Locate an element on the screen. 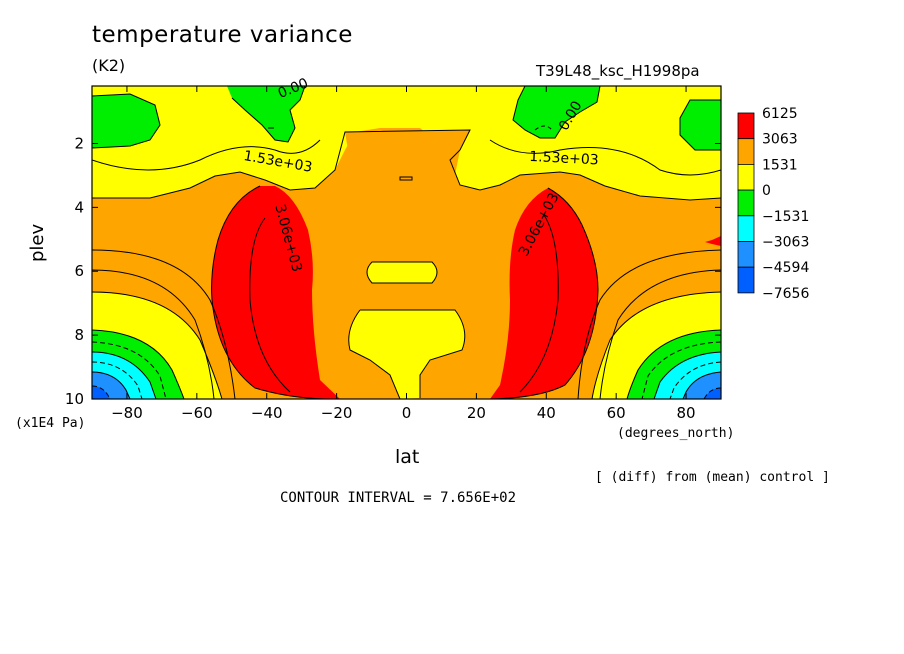 Image resolution: width=904 pixels, height=654 pixels. y-tick-label: 8 is located at coordinates (79, 335).